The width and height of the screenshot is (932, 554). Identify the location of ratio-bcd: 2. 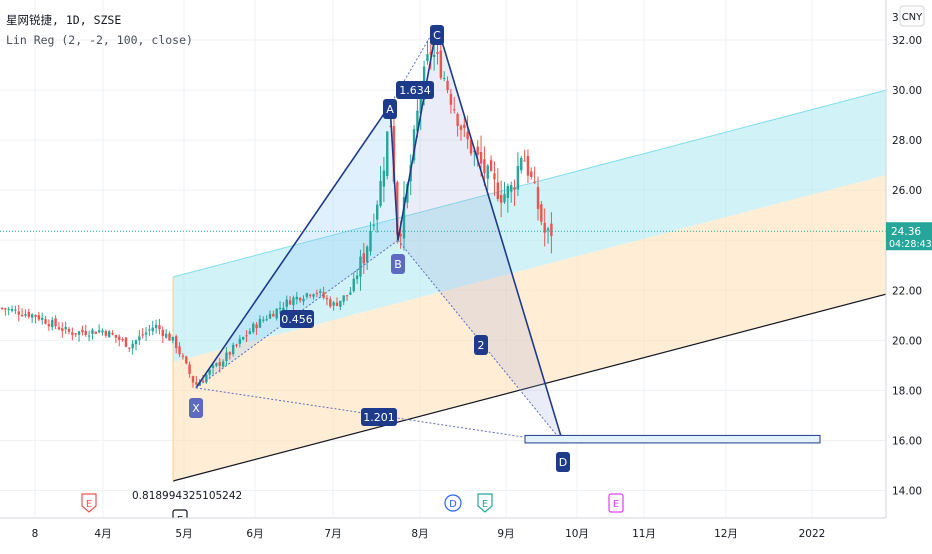
(481, 345).